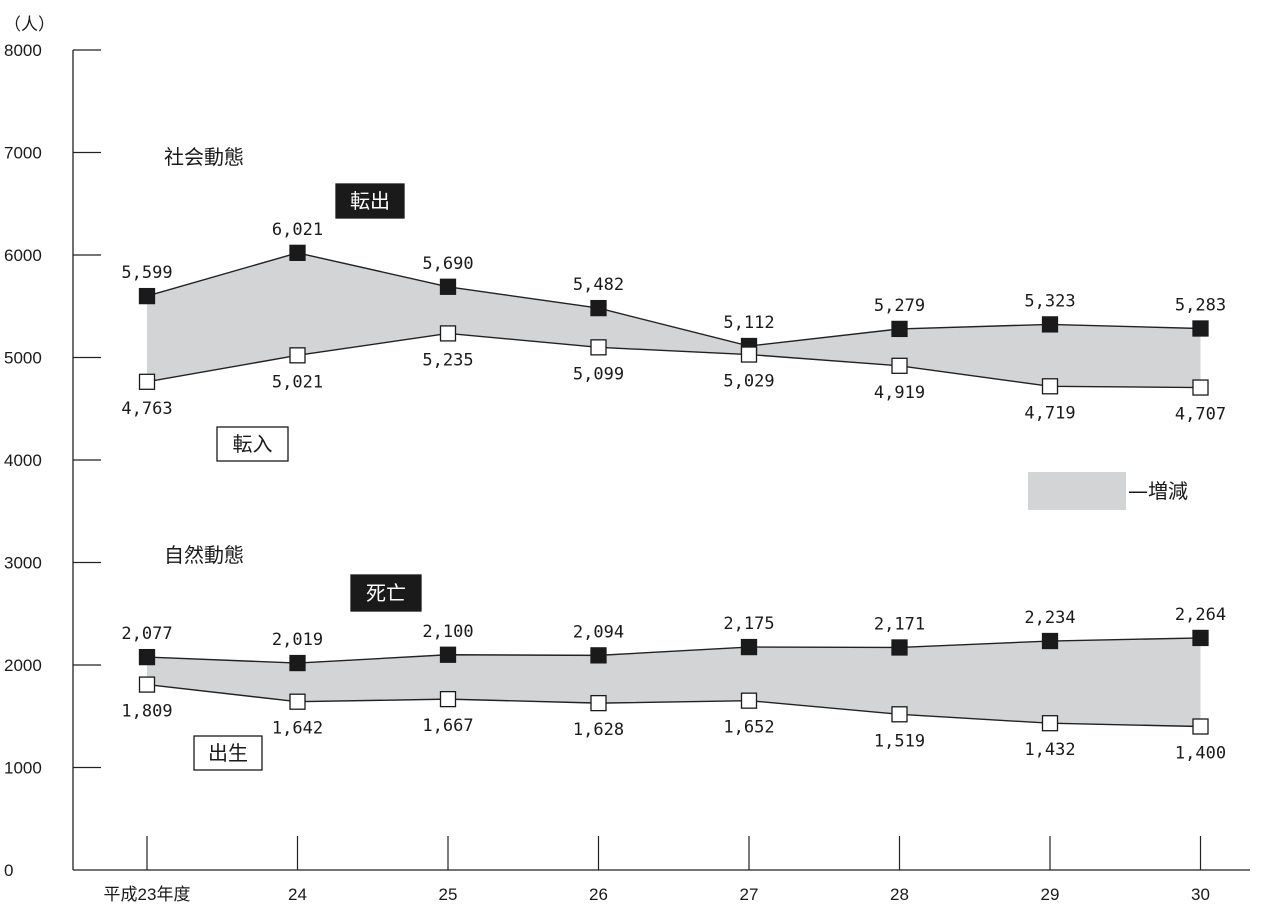 Image resolution: width=1266 pixels, height=906 pixels. I want to click on y-tick-label: 8000, so click(23, 50).